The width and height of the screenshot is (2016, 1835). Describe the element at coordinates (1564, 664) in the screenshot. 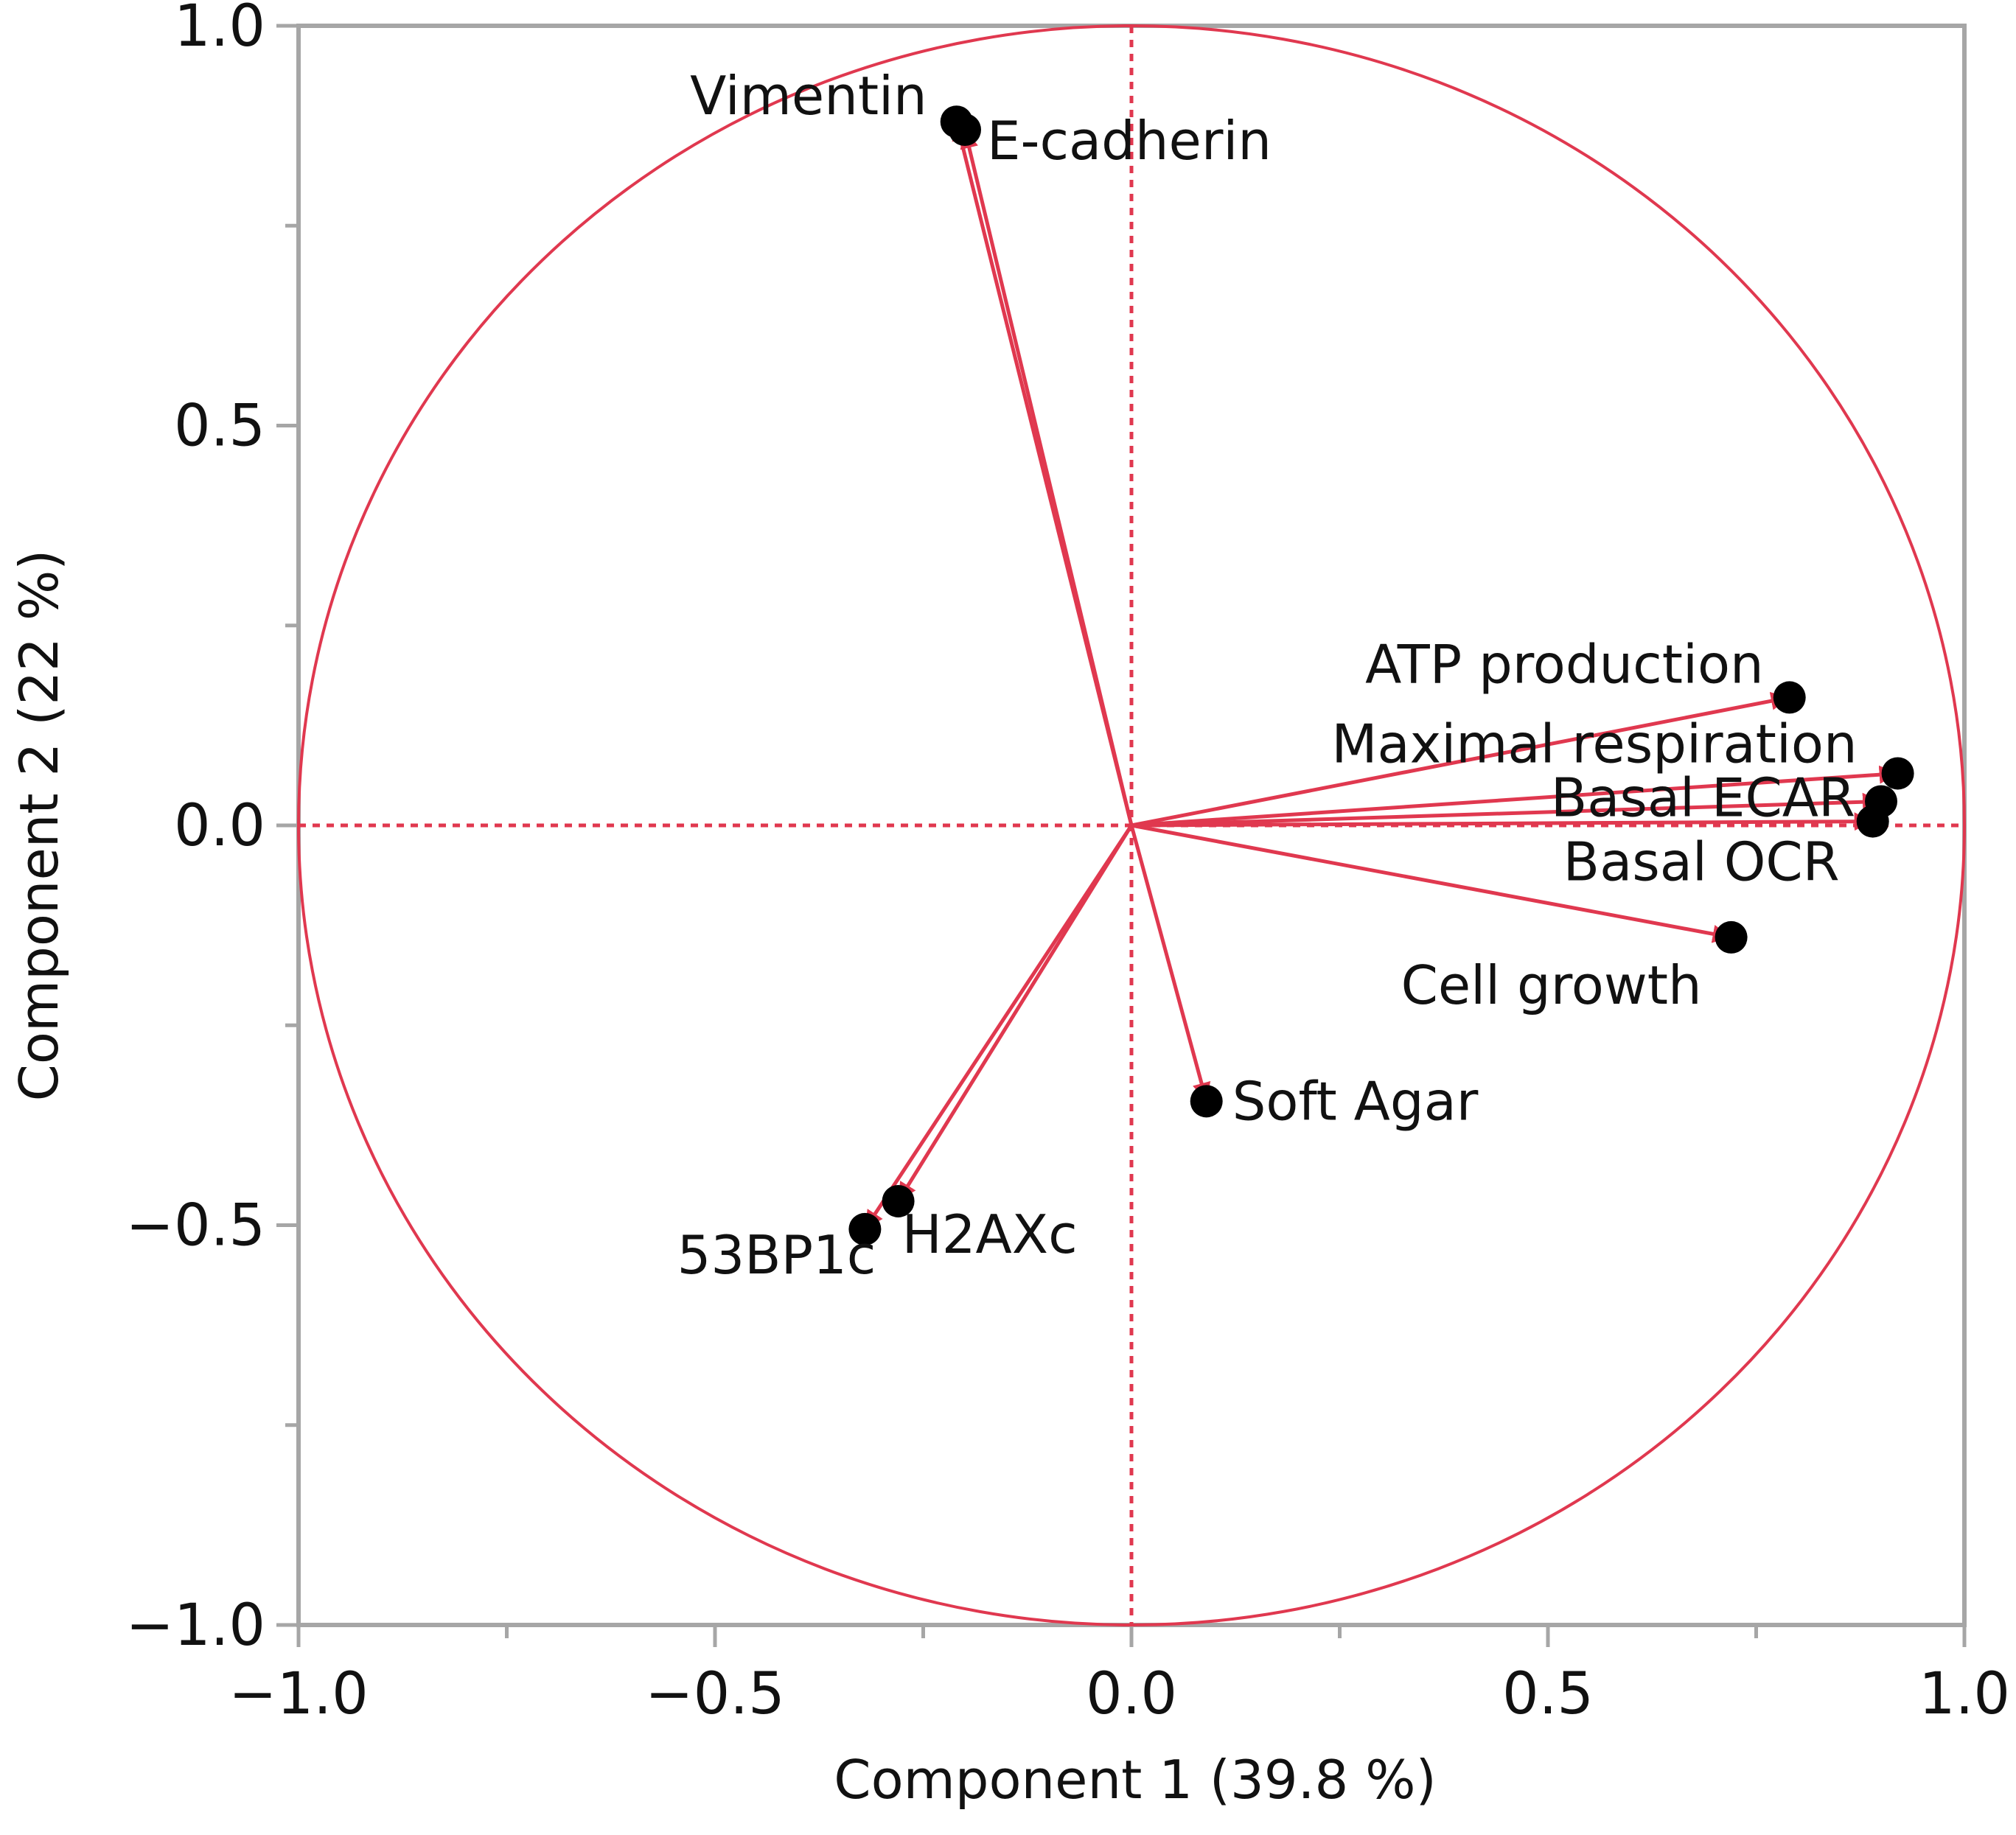

I see `point-label-atp-production: ATP production` at that location.